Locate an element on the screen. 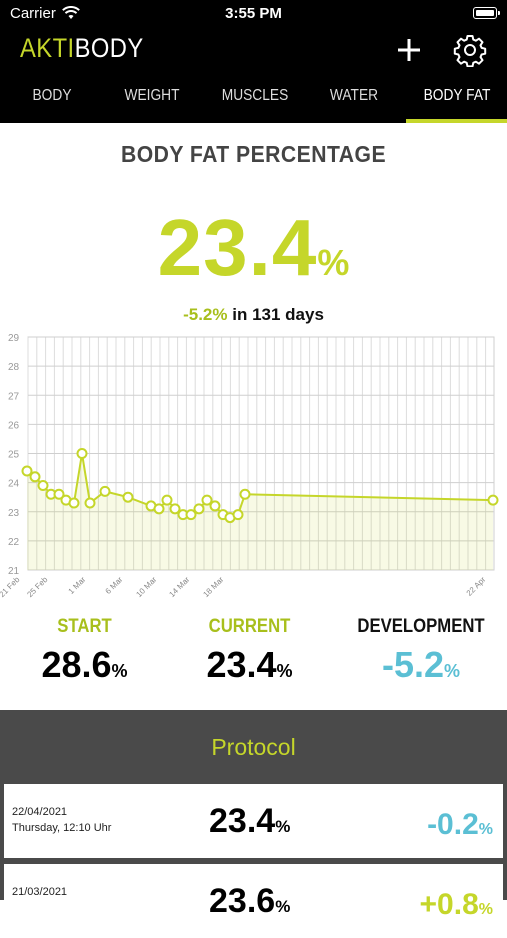  tab-muscles: MUSCLES is located at coordinates (255, 95).